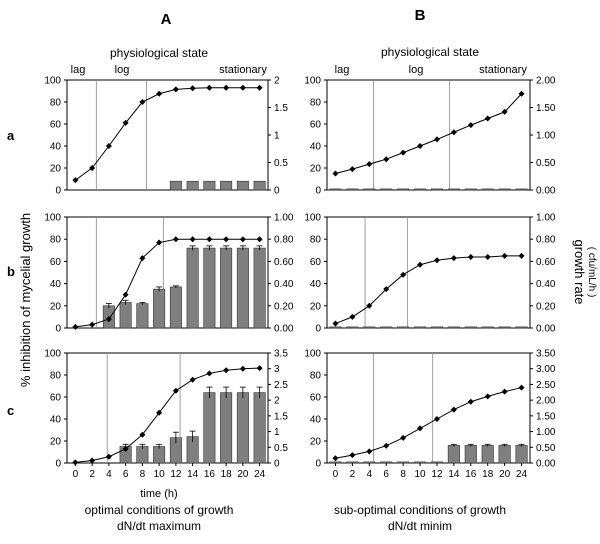 The image size is (600, 544). I want to click on x-tick-label: 16, so click(471, 474).